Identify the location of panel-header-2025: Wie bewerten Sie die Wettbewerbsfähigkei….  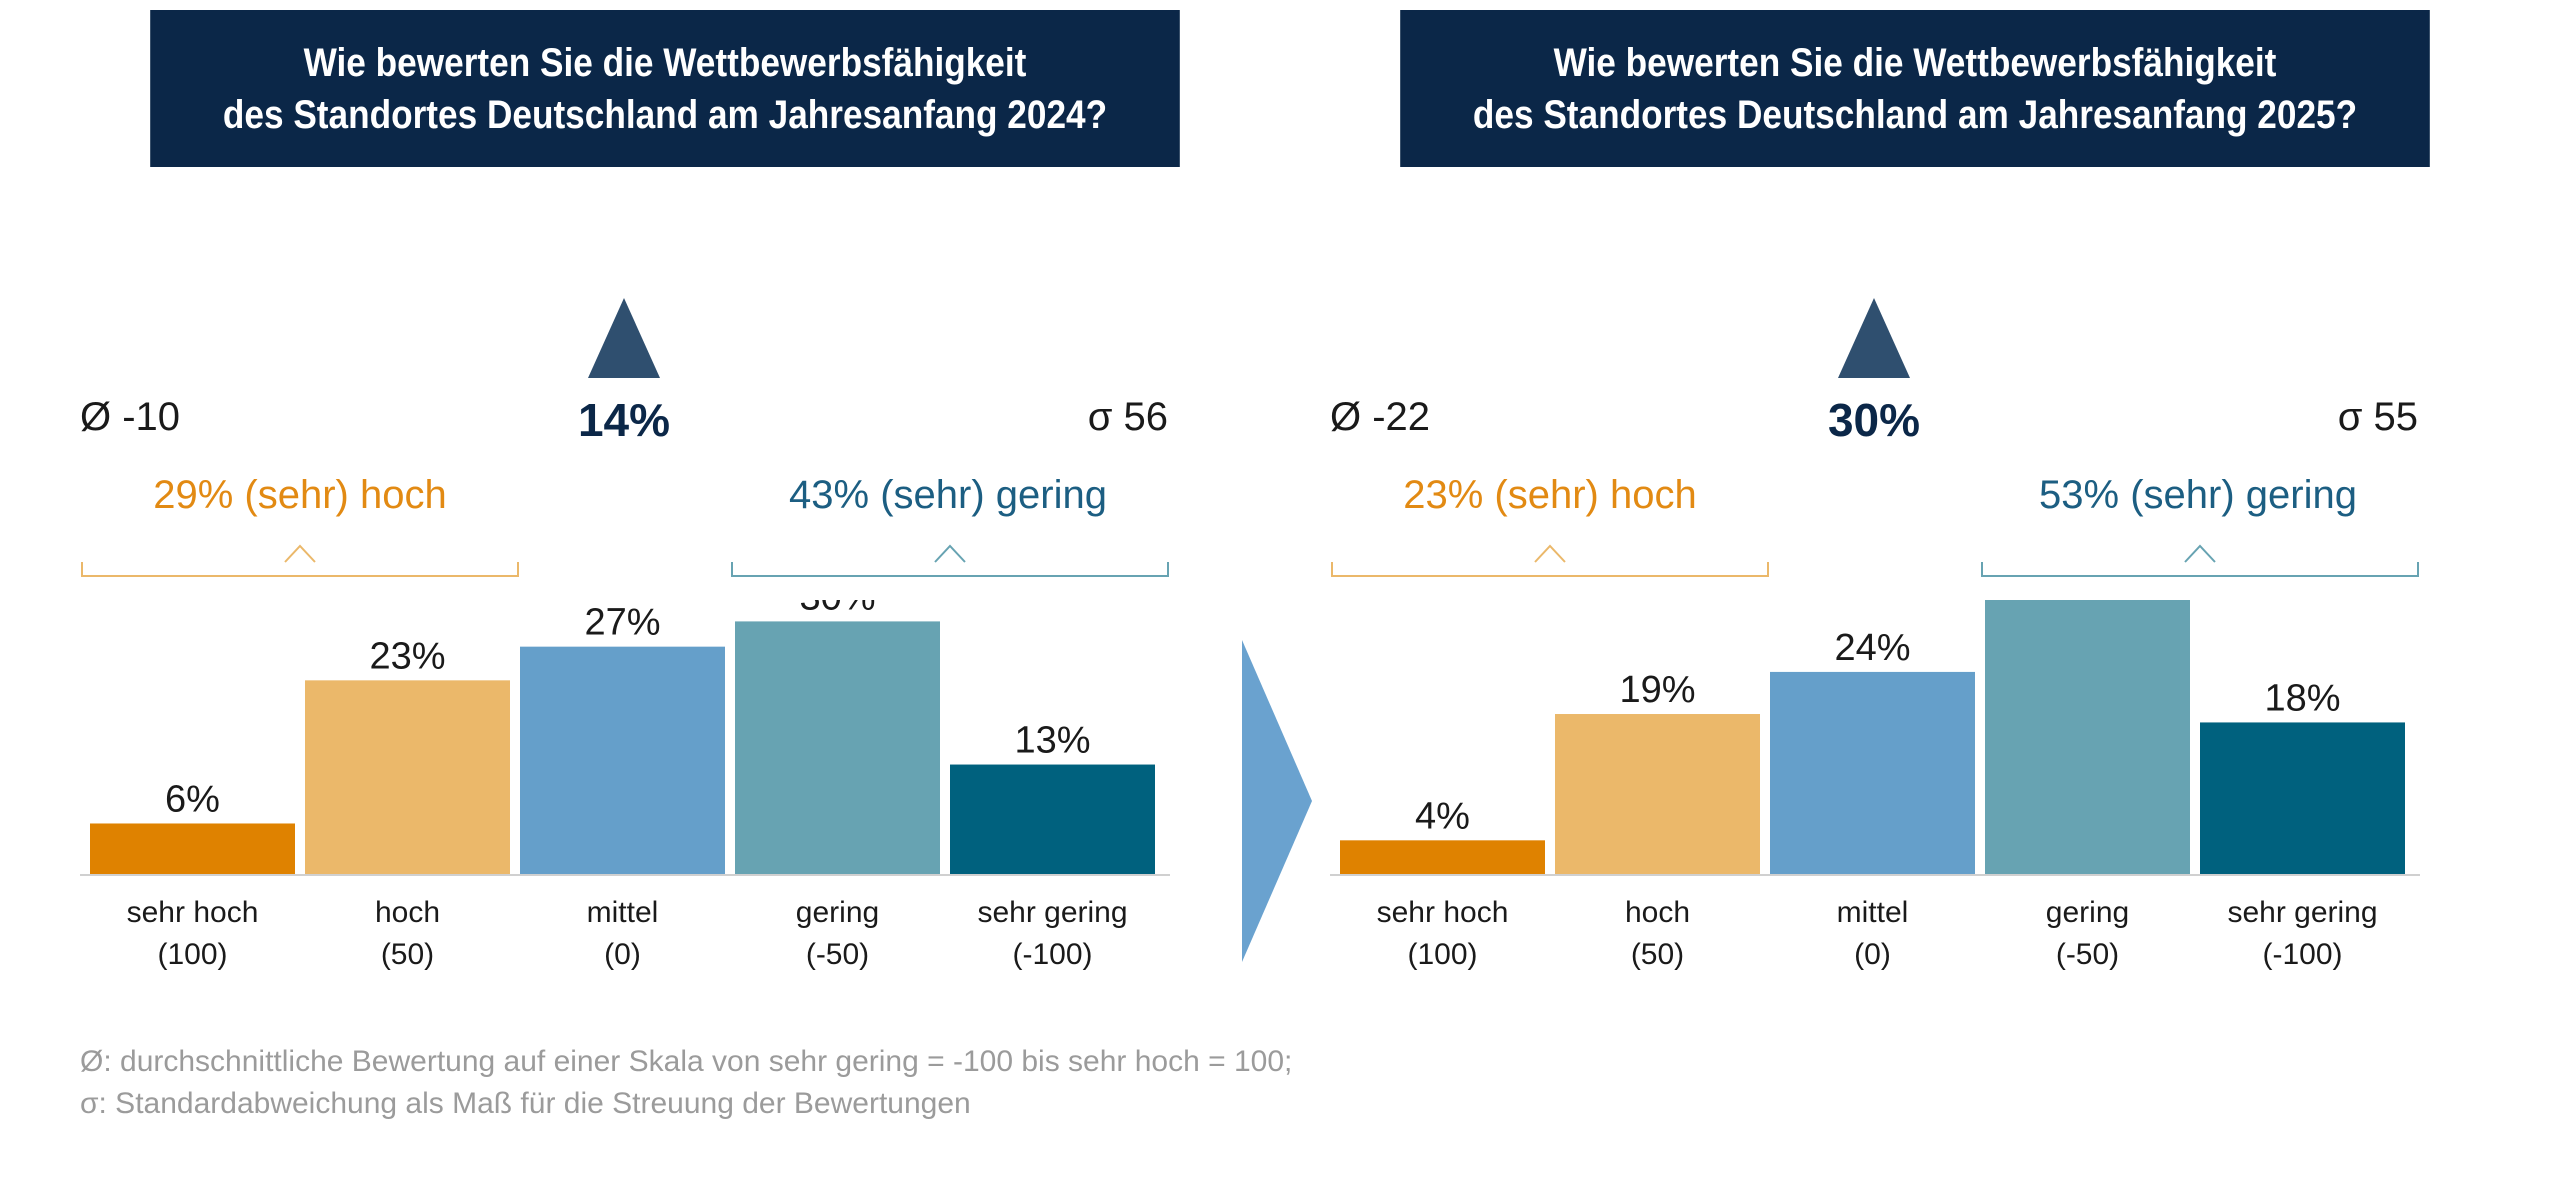
(1915, 88).